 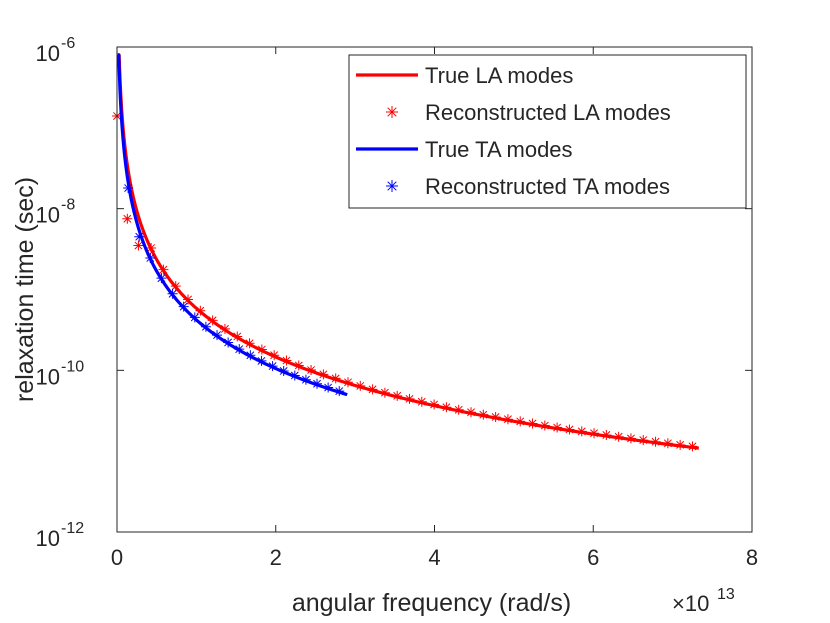 What do you see at coordinates (499, 149) in the screenshot?
I see `legend-label: True TA modes` at bounding box center [499, 149].